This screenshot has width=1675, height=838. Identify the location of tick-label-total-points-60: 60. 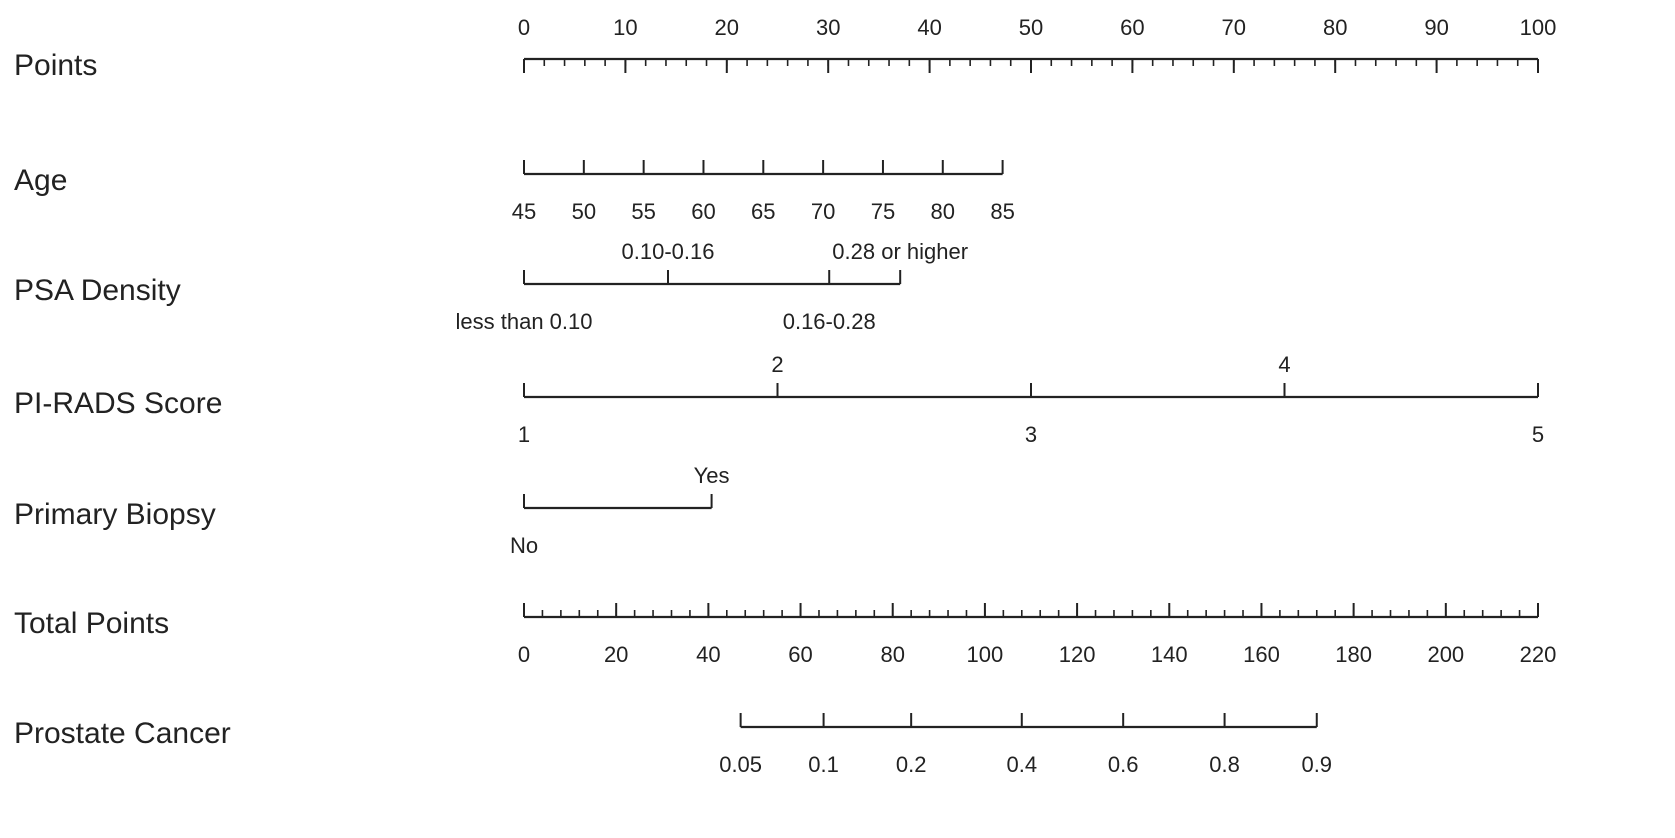
(800, 654).